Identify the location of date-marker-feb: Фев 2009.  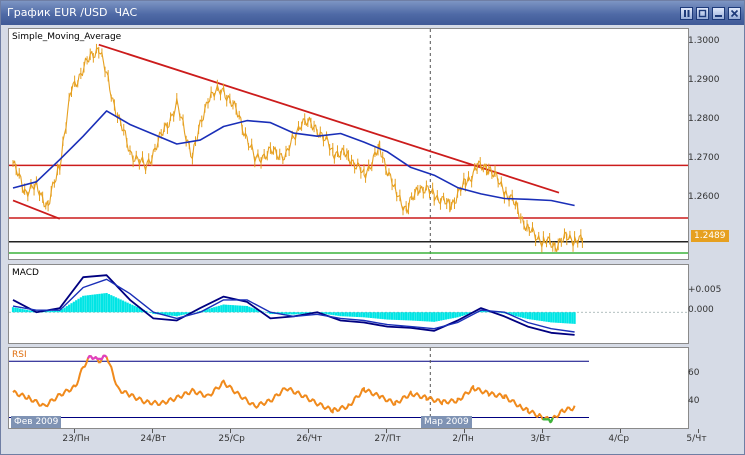
(36, 422).